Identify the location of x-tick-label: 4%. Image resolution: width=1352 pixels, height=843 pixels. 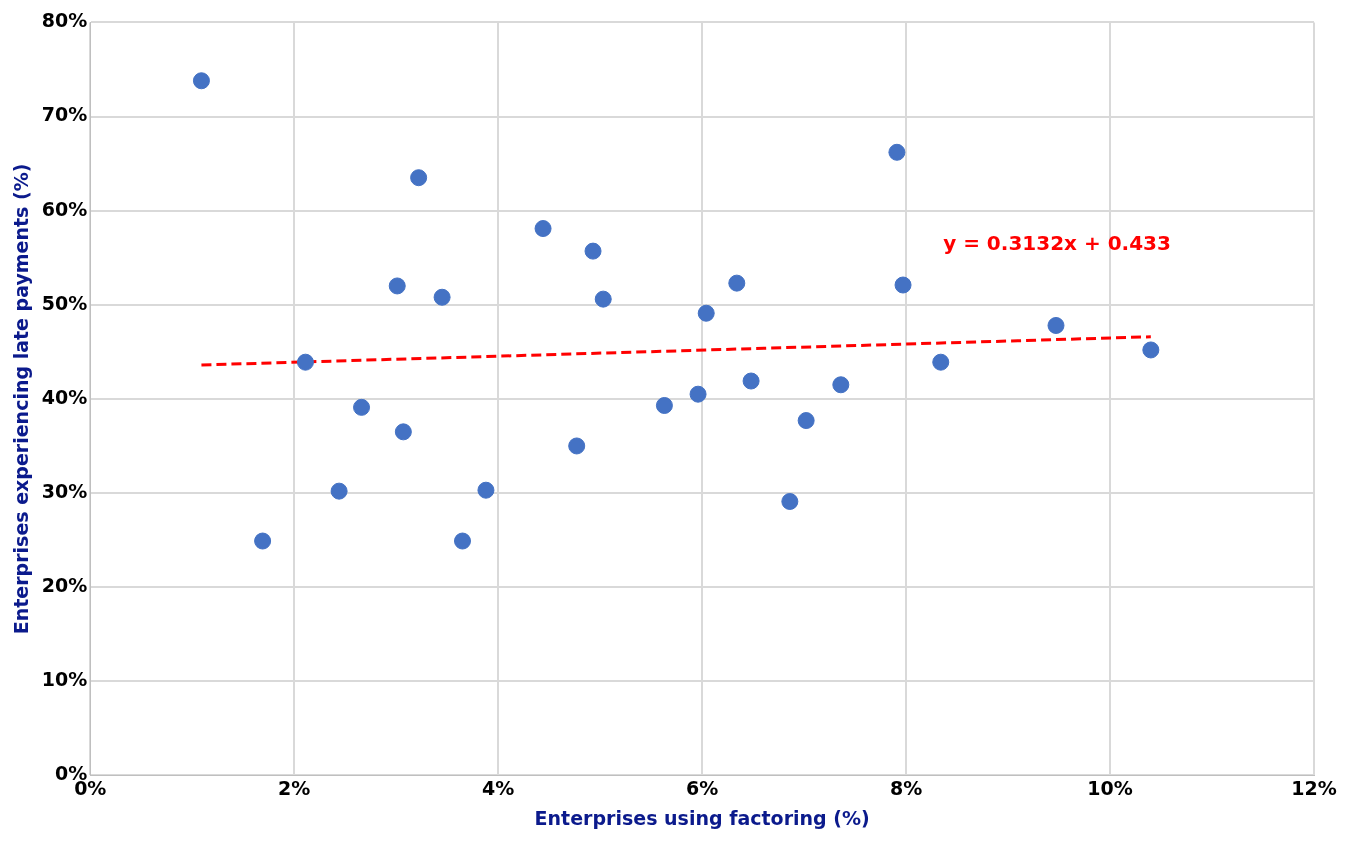
(498, 787).